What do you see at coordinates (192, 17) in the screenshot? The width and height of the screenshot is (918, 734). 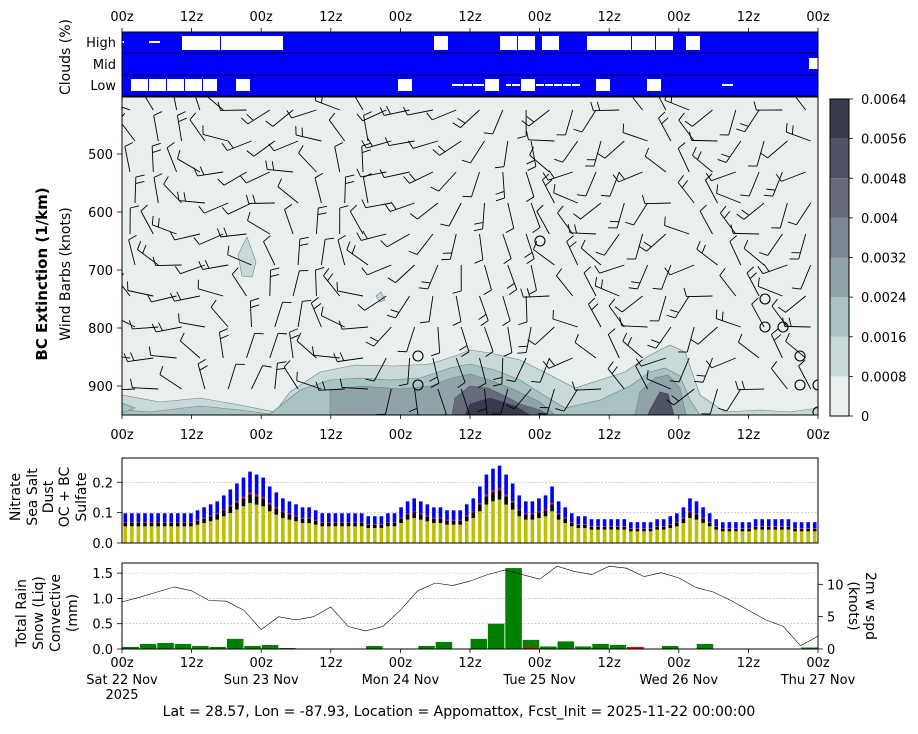 I see `cloud-x-tick-label: 12z` at bounding box center [192, 17].